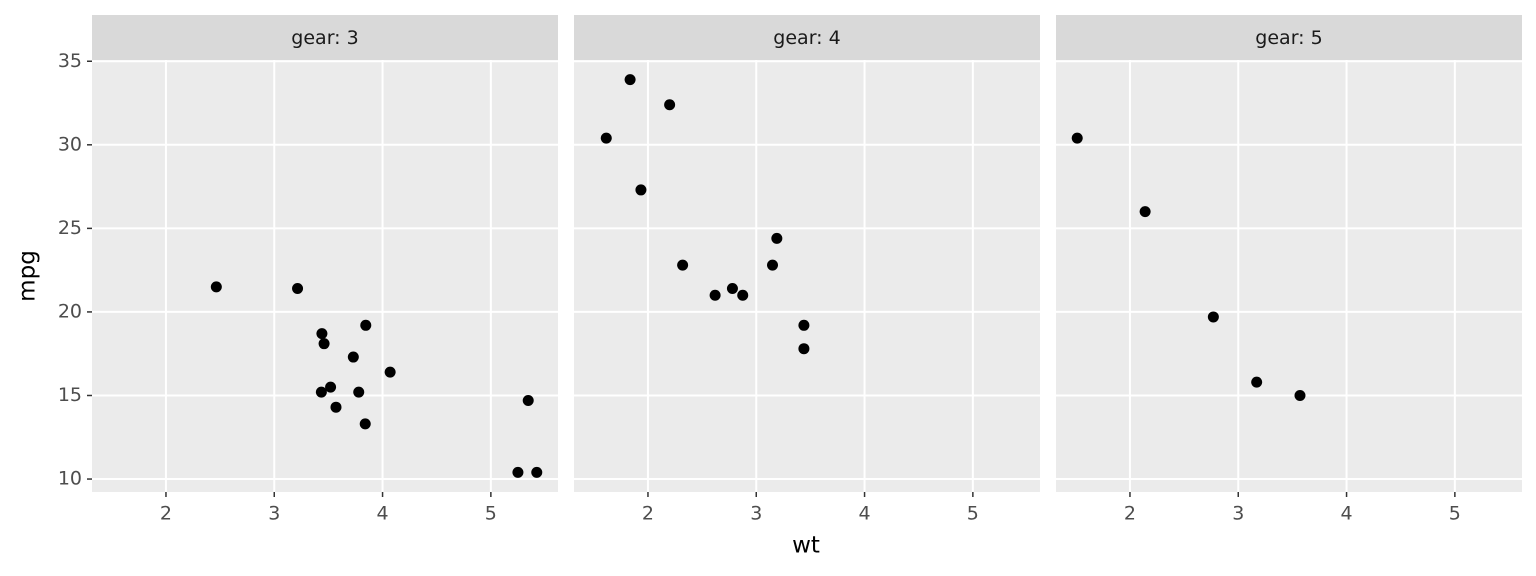 The width and height of the screenshot is (1536, 576). I want to click on y-tick-label: 25, so click(70, 228).